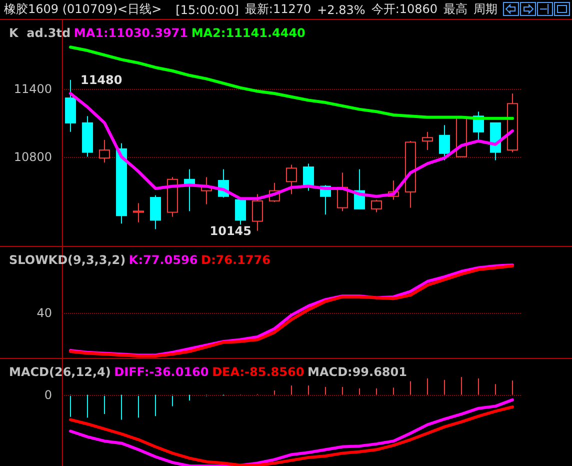  I want to click on text: 0, so click(48, 395).